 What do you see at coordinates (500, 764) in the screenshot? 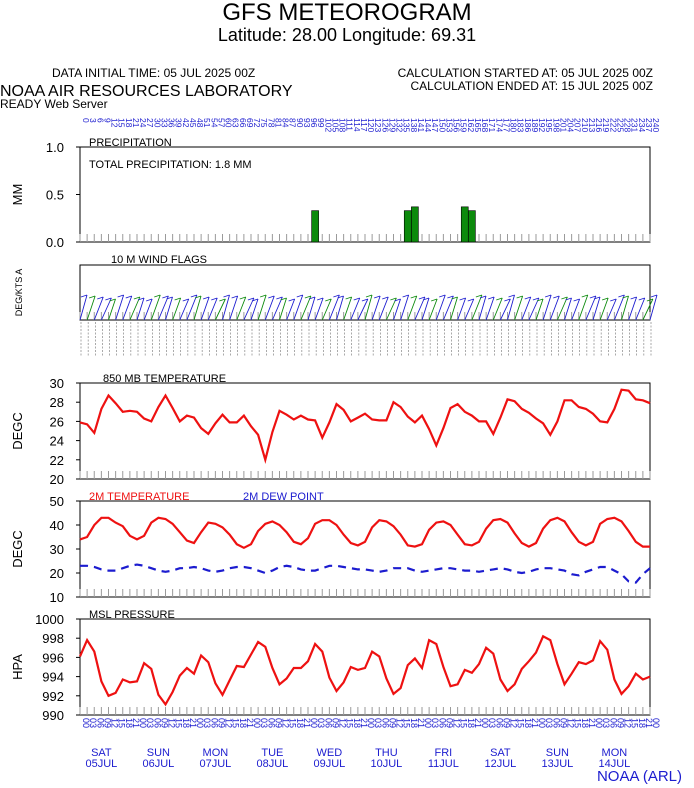
I see `day-date-label: 12JUL` at bounding box center [500, 764].